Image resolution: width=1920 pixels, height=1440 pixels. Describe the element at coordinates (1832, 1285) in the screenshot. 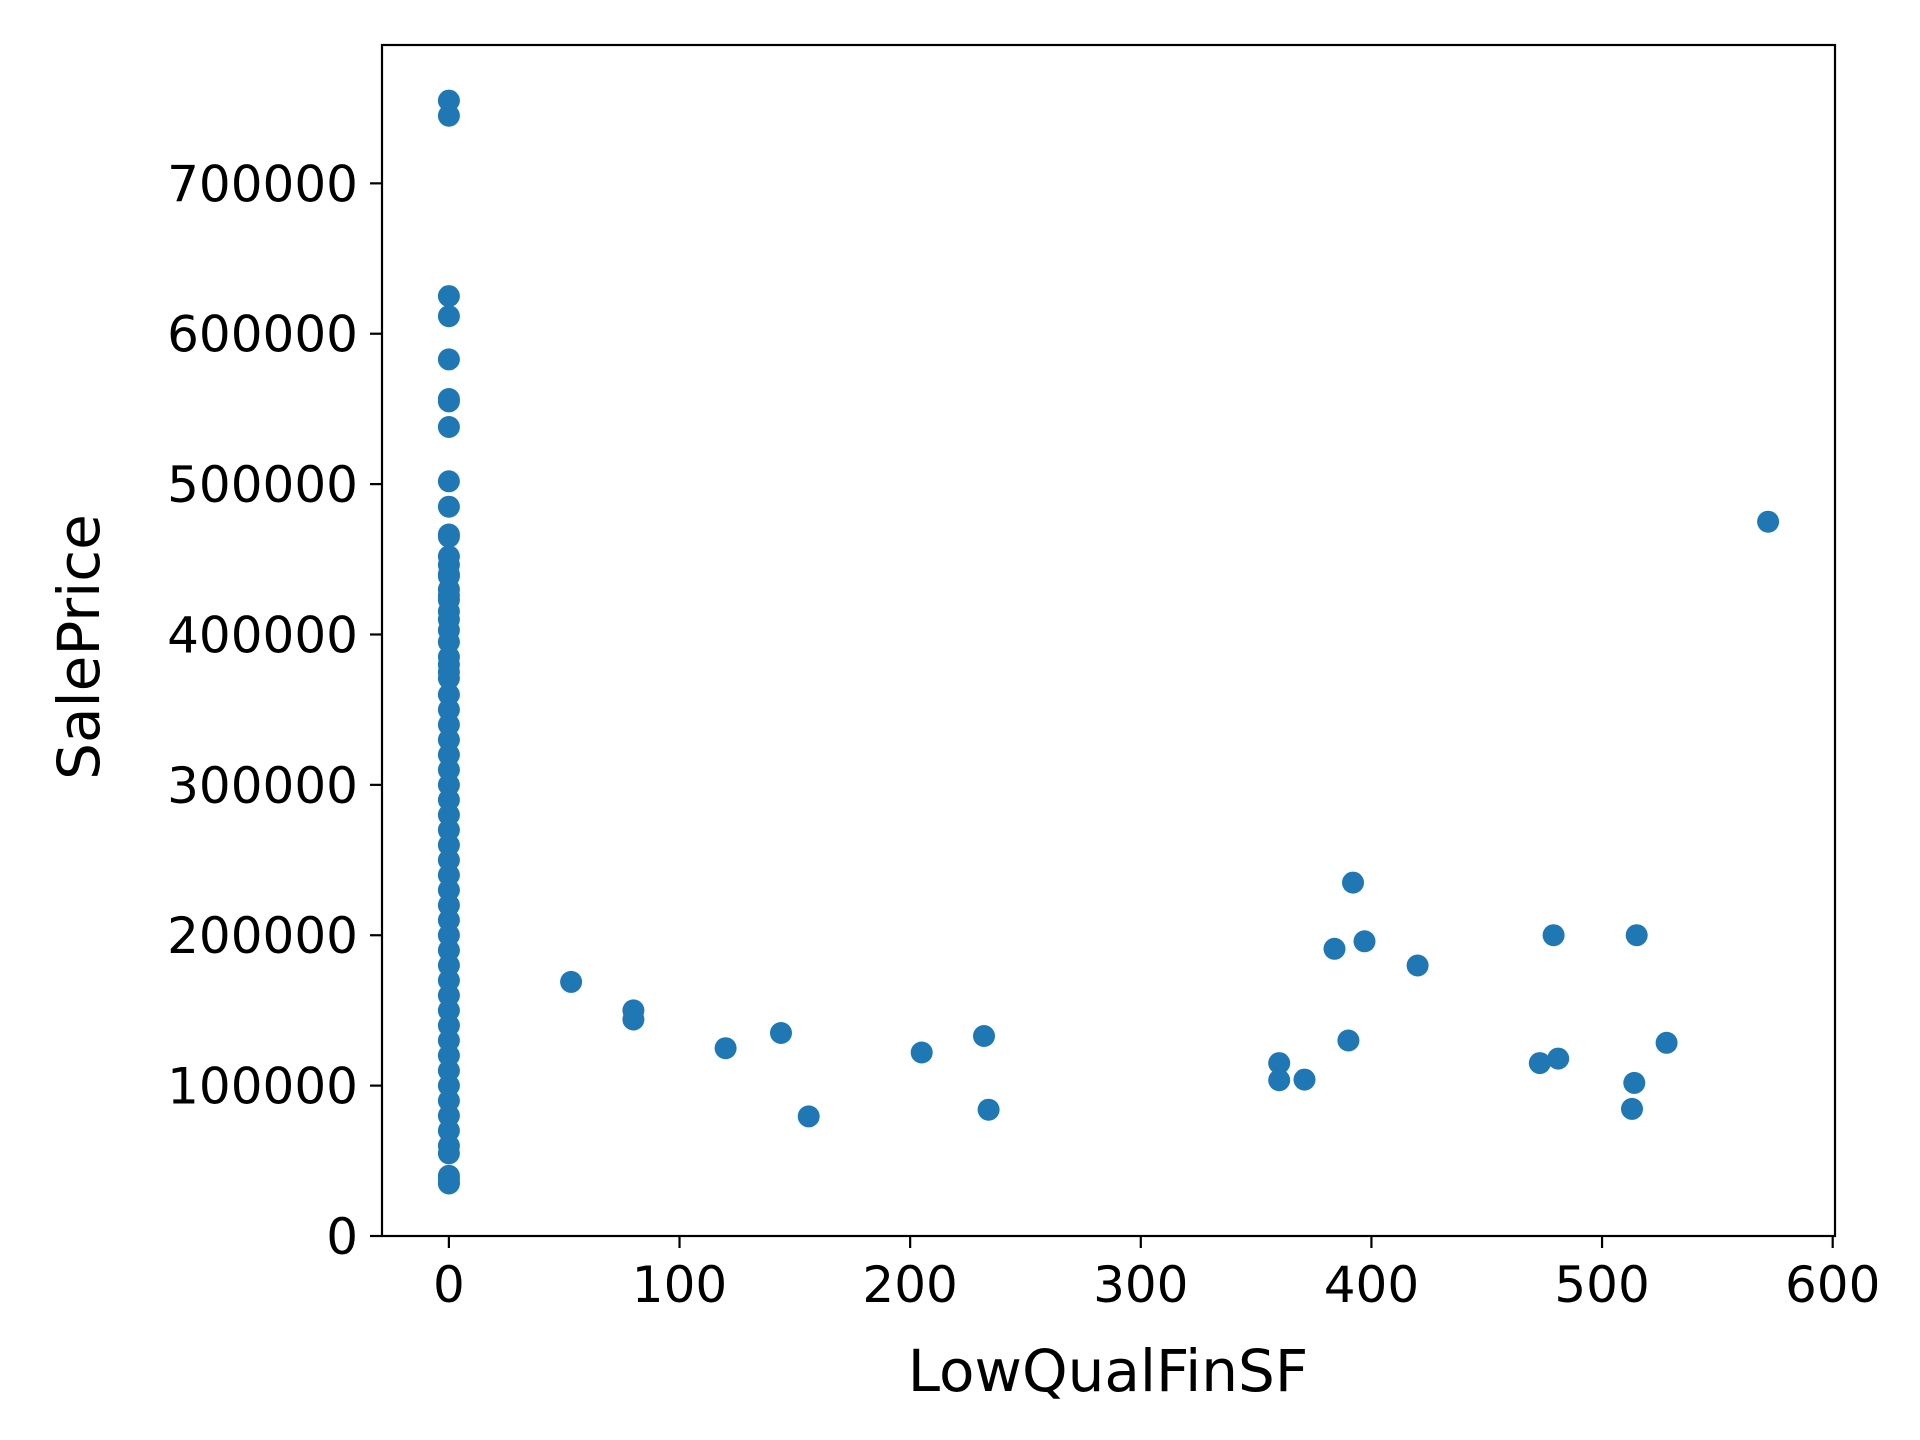

I see `x-tick-label-600: 600` at that location.